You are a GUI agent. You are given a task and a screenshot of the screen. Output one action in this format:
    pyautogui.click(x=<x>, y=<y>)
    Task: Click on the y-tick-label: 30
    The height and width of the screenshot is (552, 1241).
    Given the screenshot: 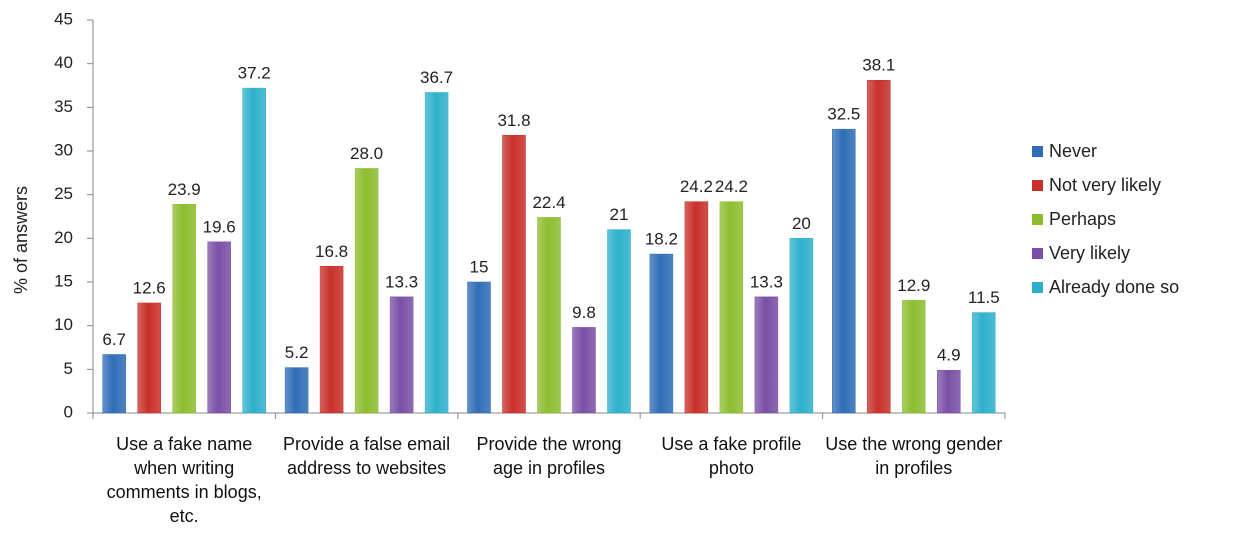 What is the action you would take?
    pyautogui.click(x=63, y=149)
    